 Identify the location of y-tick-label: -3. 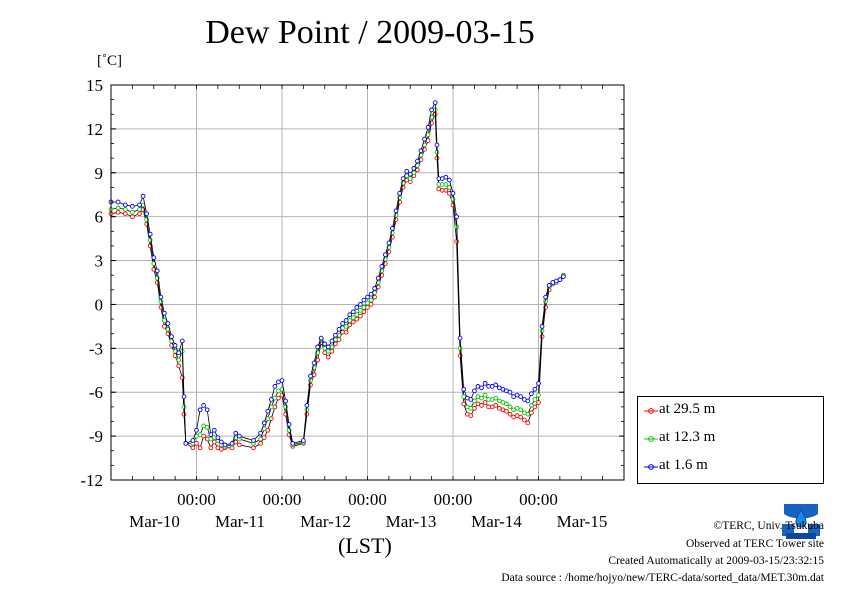
(96, 348).